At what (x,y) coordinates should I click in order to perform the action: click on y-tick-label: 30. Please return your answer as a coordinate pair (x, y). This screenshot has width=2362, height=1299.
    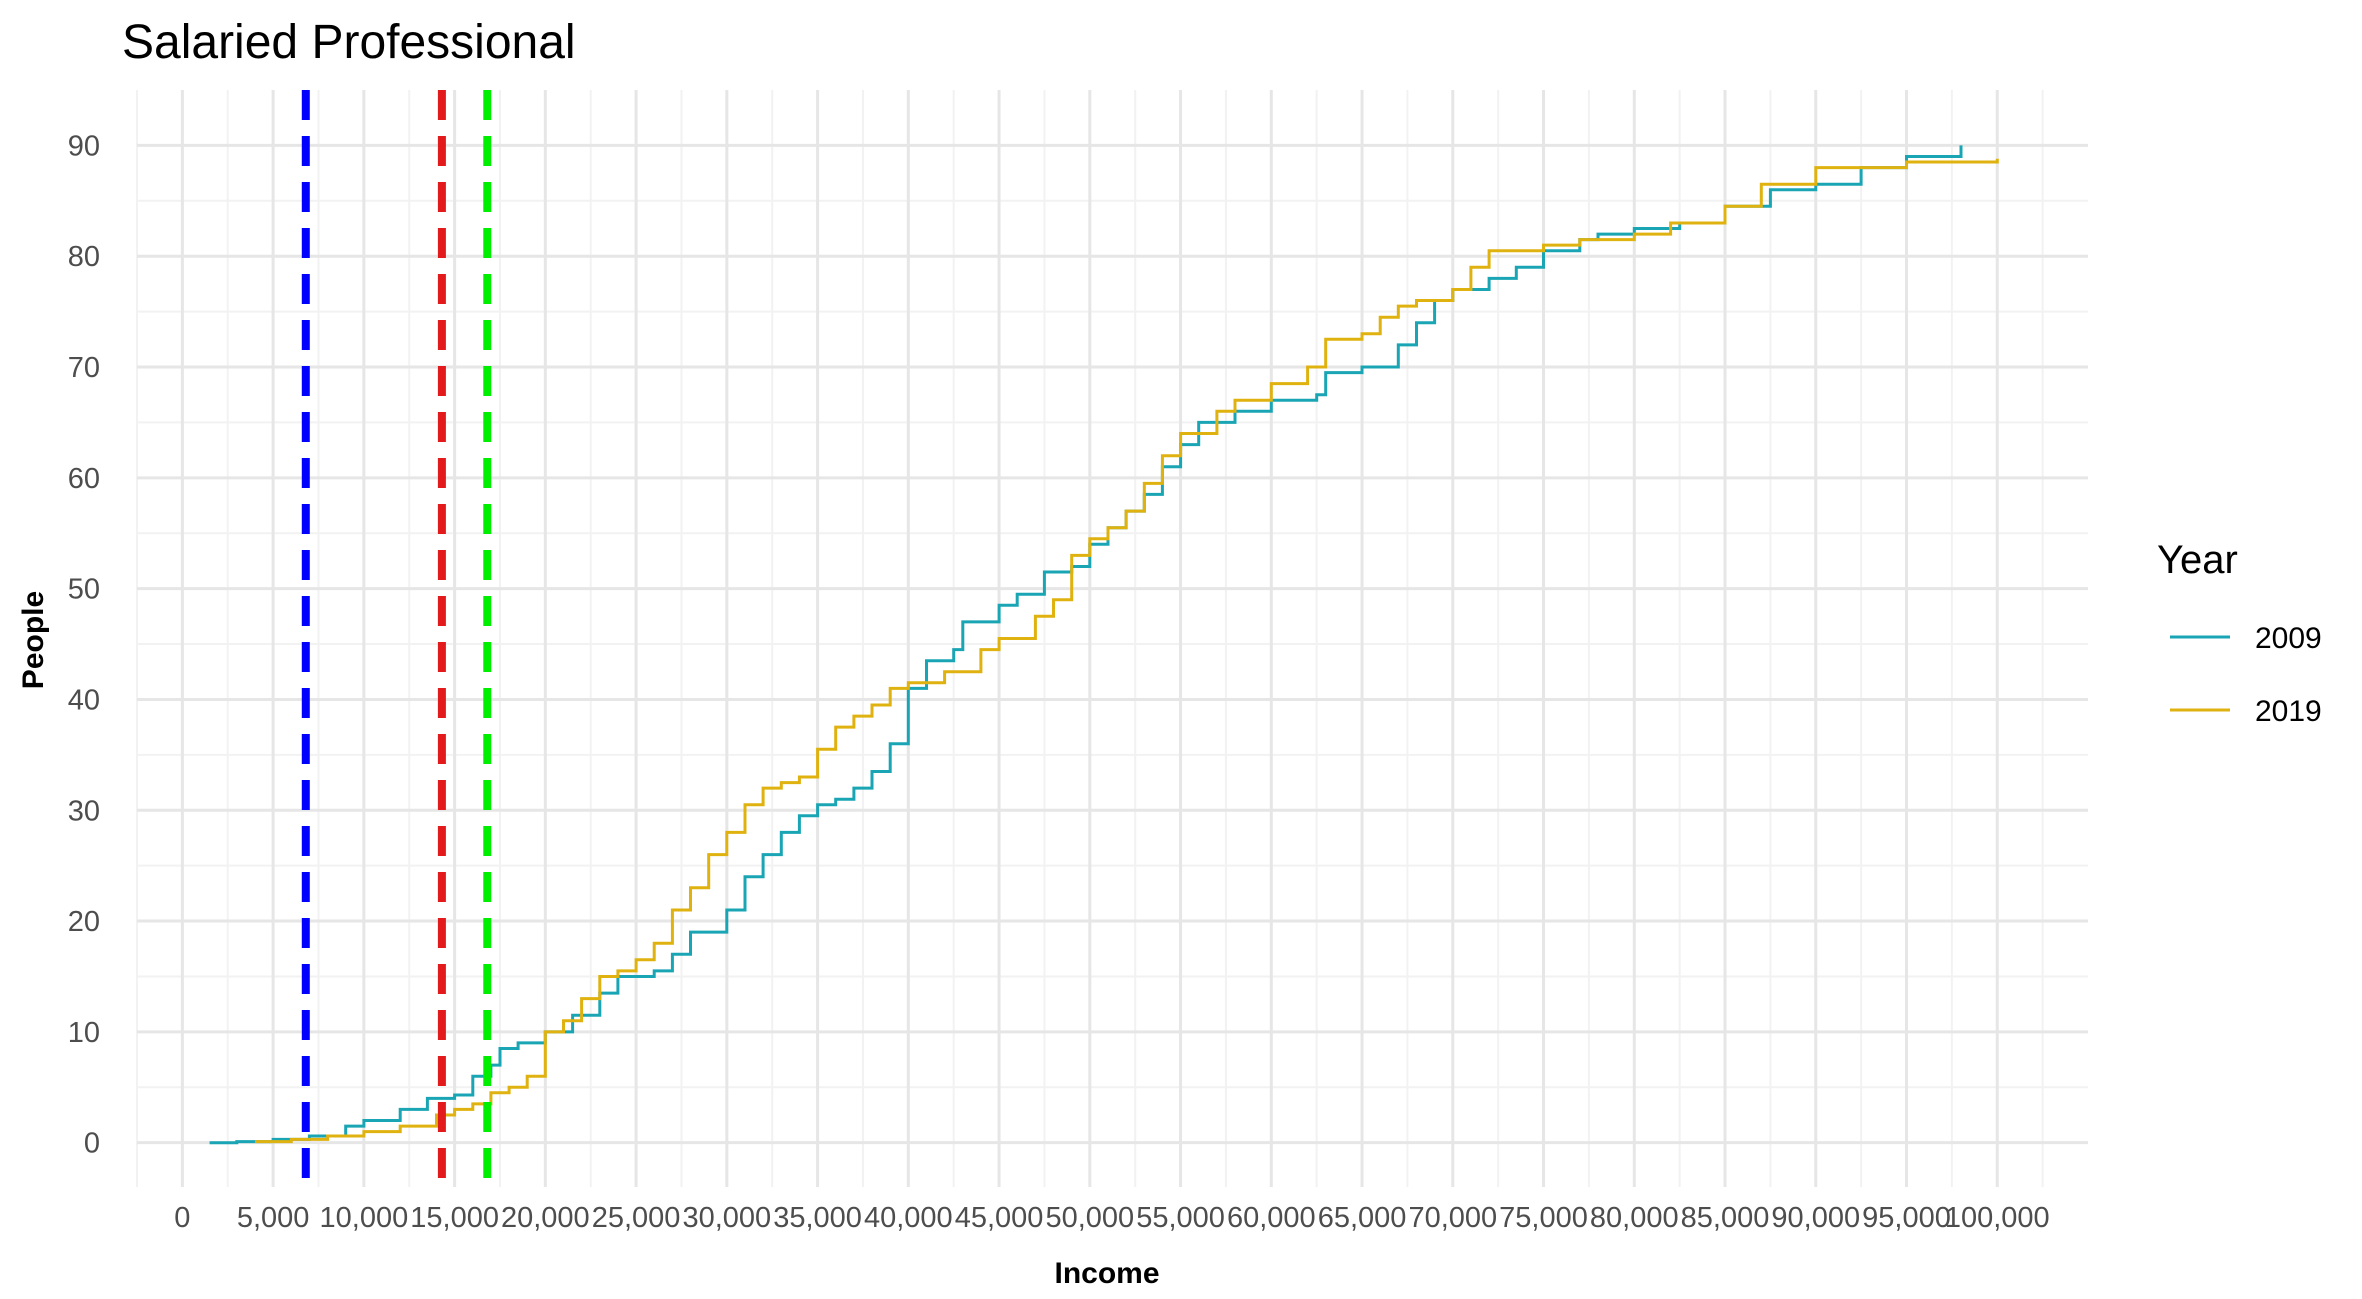
    Looking at the image, I should click on (84, 811).